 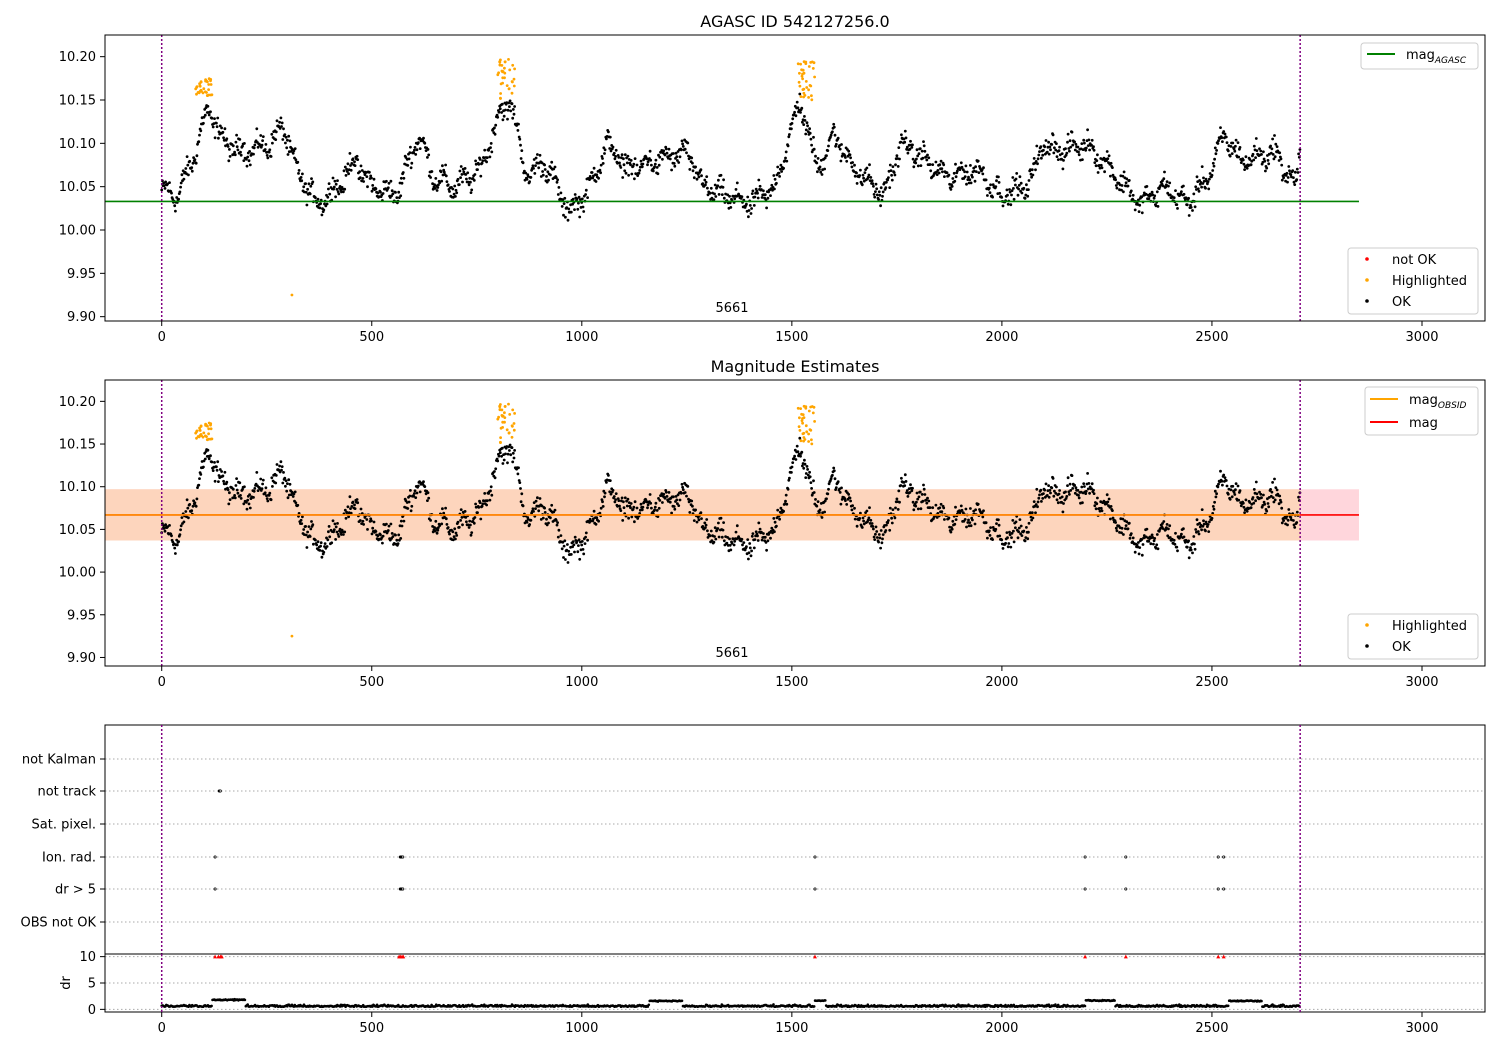 What do you see at coordinates (825, 1000) in the screenshot?
I see `dr-point` at bounding box center [825, 1000].